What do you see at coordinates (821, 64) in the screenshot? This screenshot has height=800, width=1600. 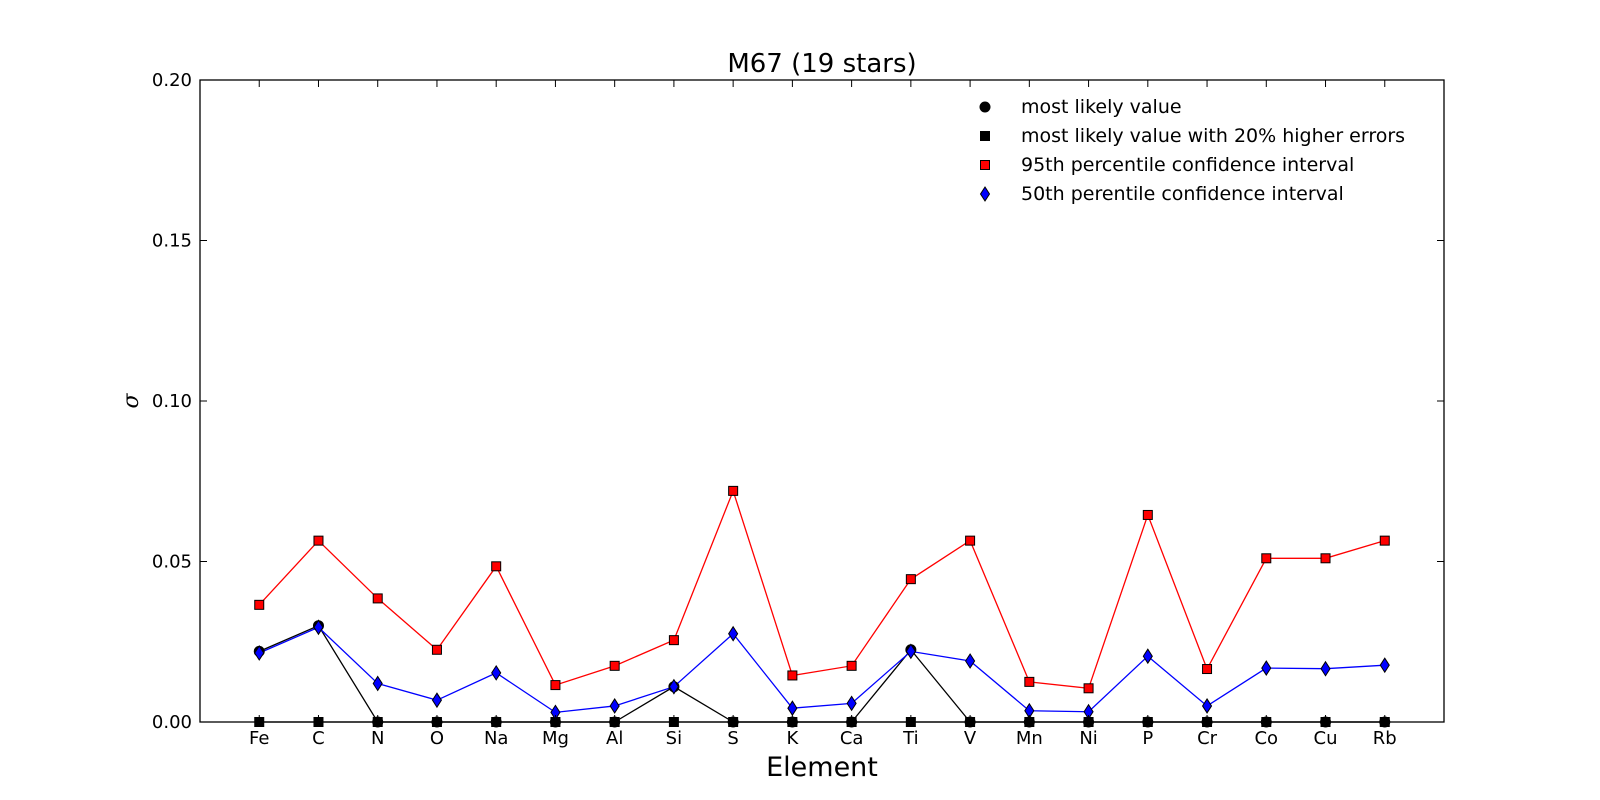 I see `chart-title: M67 (19 stars)` at bounding box center [821, 64].